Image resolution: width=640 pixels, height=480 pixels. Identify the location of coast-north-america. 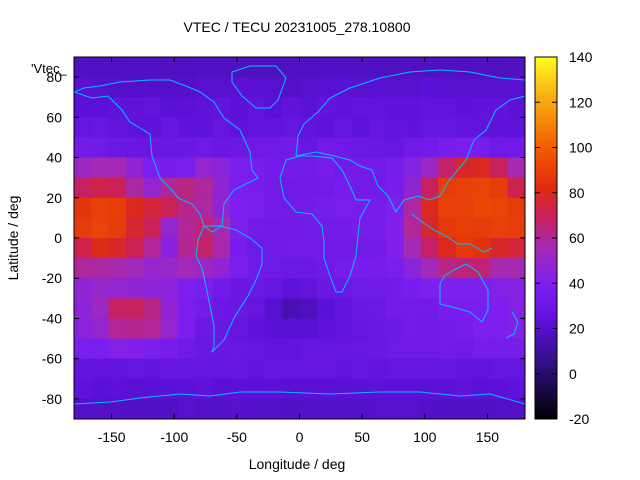
(166, 156).